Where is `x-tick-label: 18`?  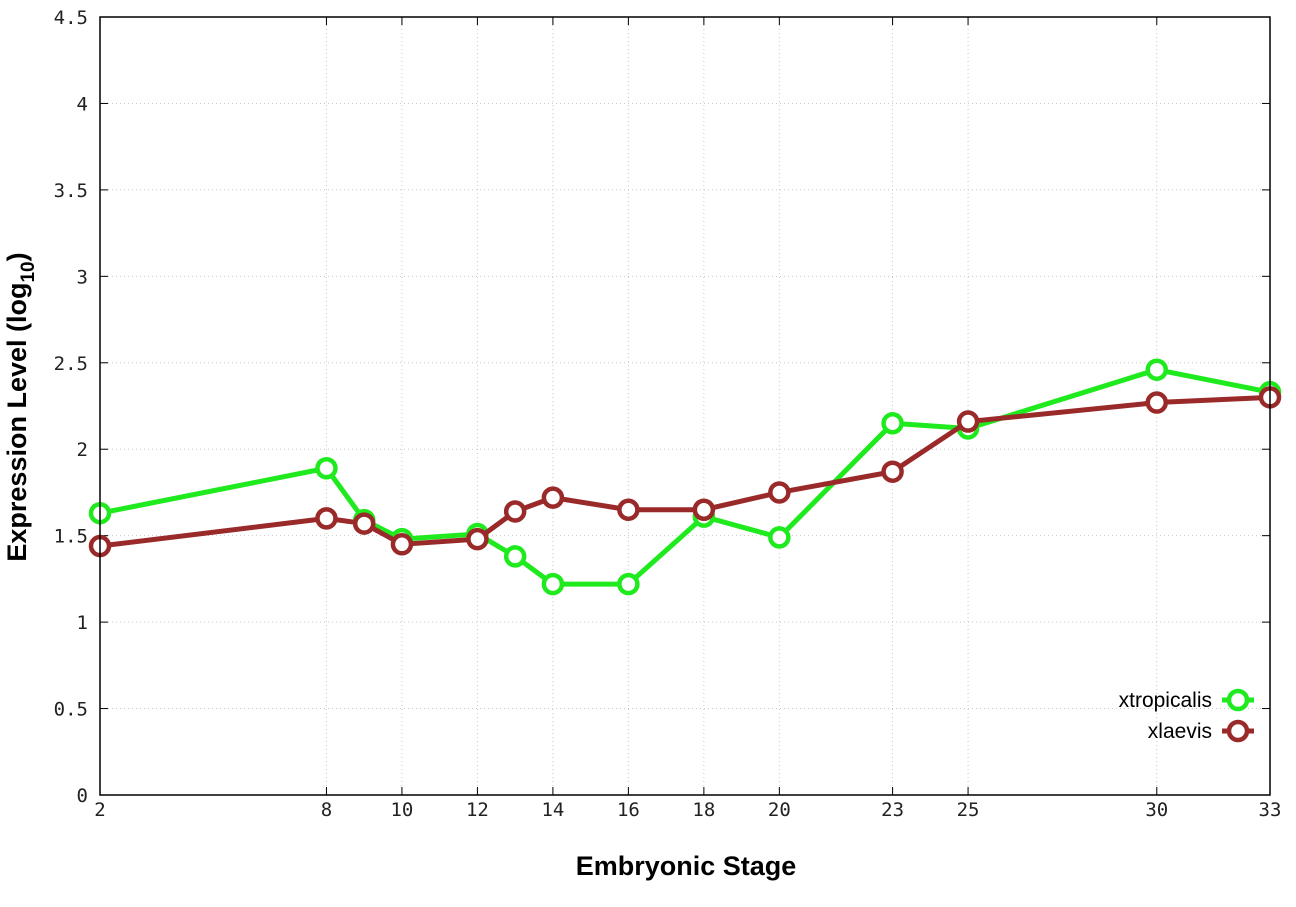 x-tick-label: 18 is located at coordinates (703, 810).